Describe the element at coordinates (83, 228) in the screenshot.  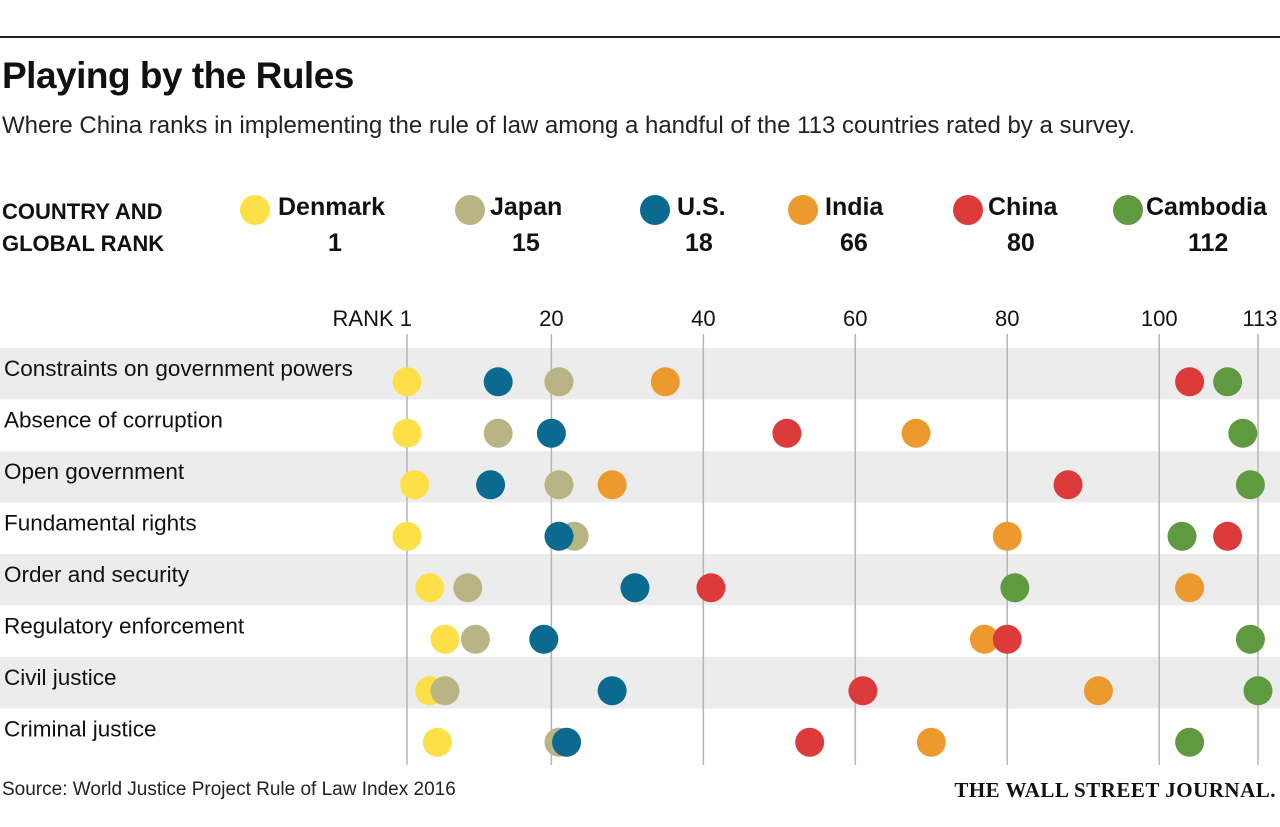
I see `legend-heading: COUNTRY AND GLOBAL RANK` at that location.